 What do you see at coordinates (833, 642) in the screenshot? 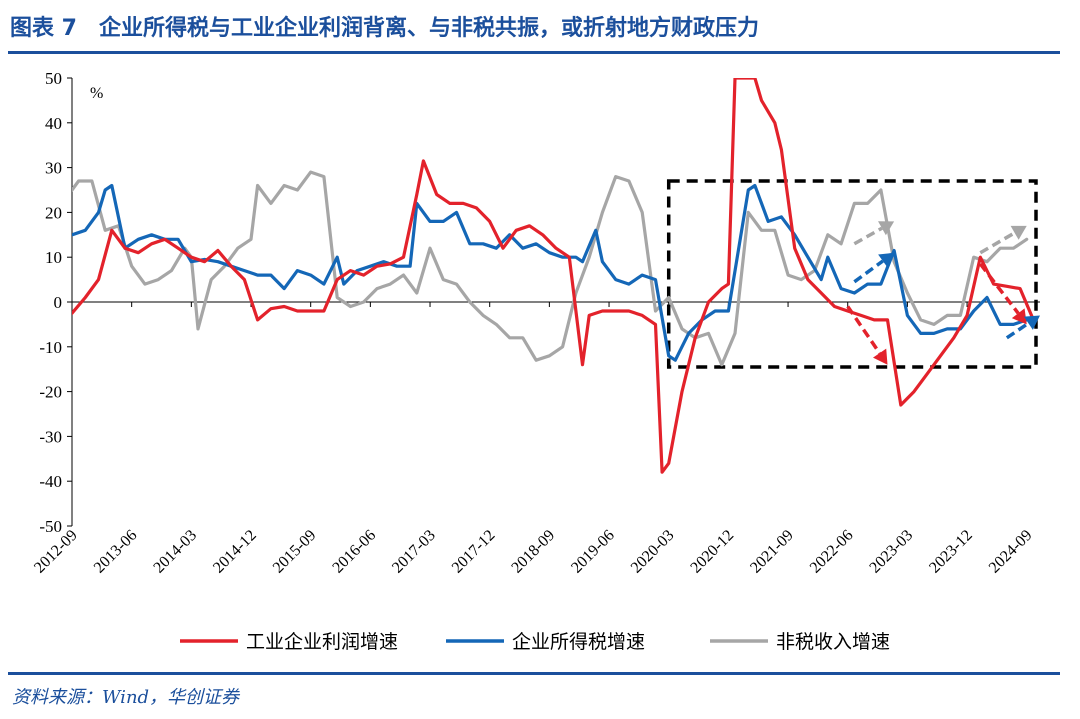
I see `legend-label: 非税收入增速` at bounding box center [833, 642].